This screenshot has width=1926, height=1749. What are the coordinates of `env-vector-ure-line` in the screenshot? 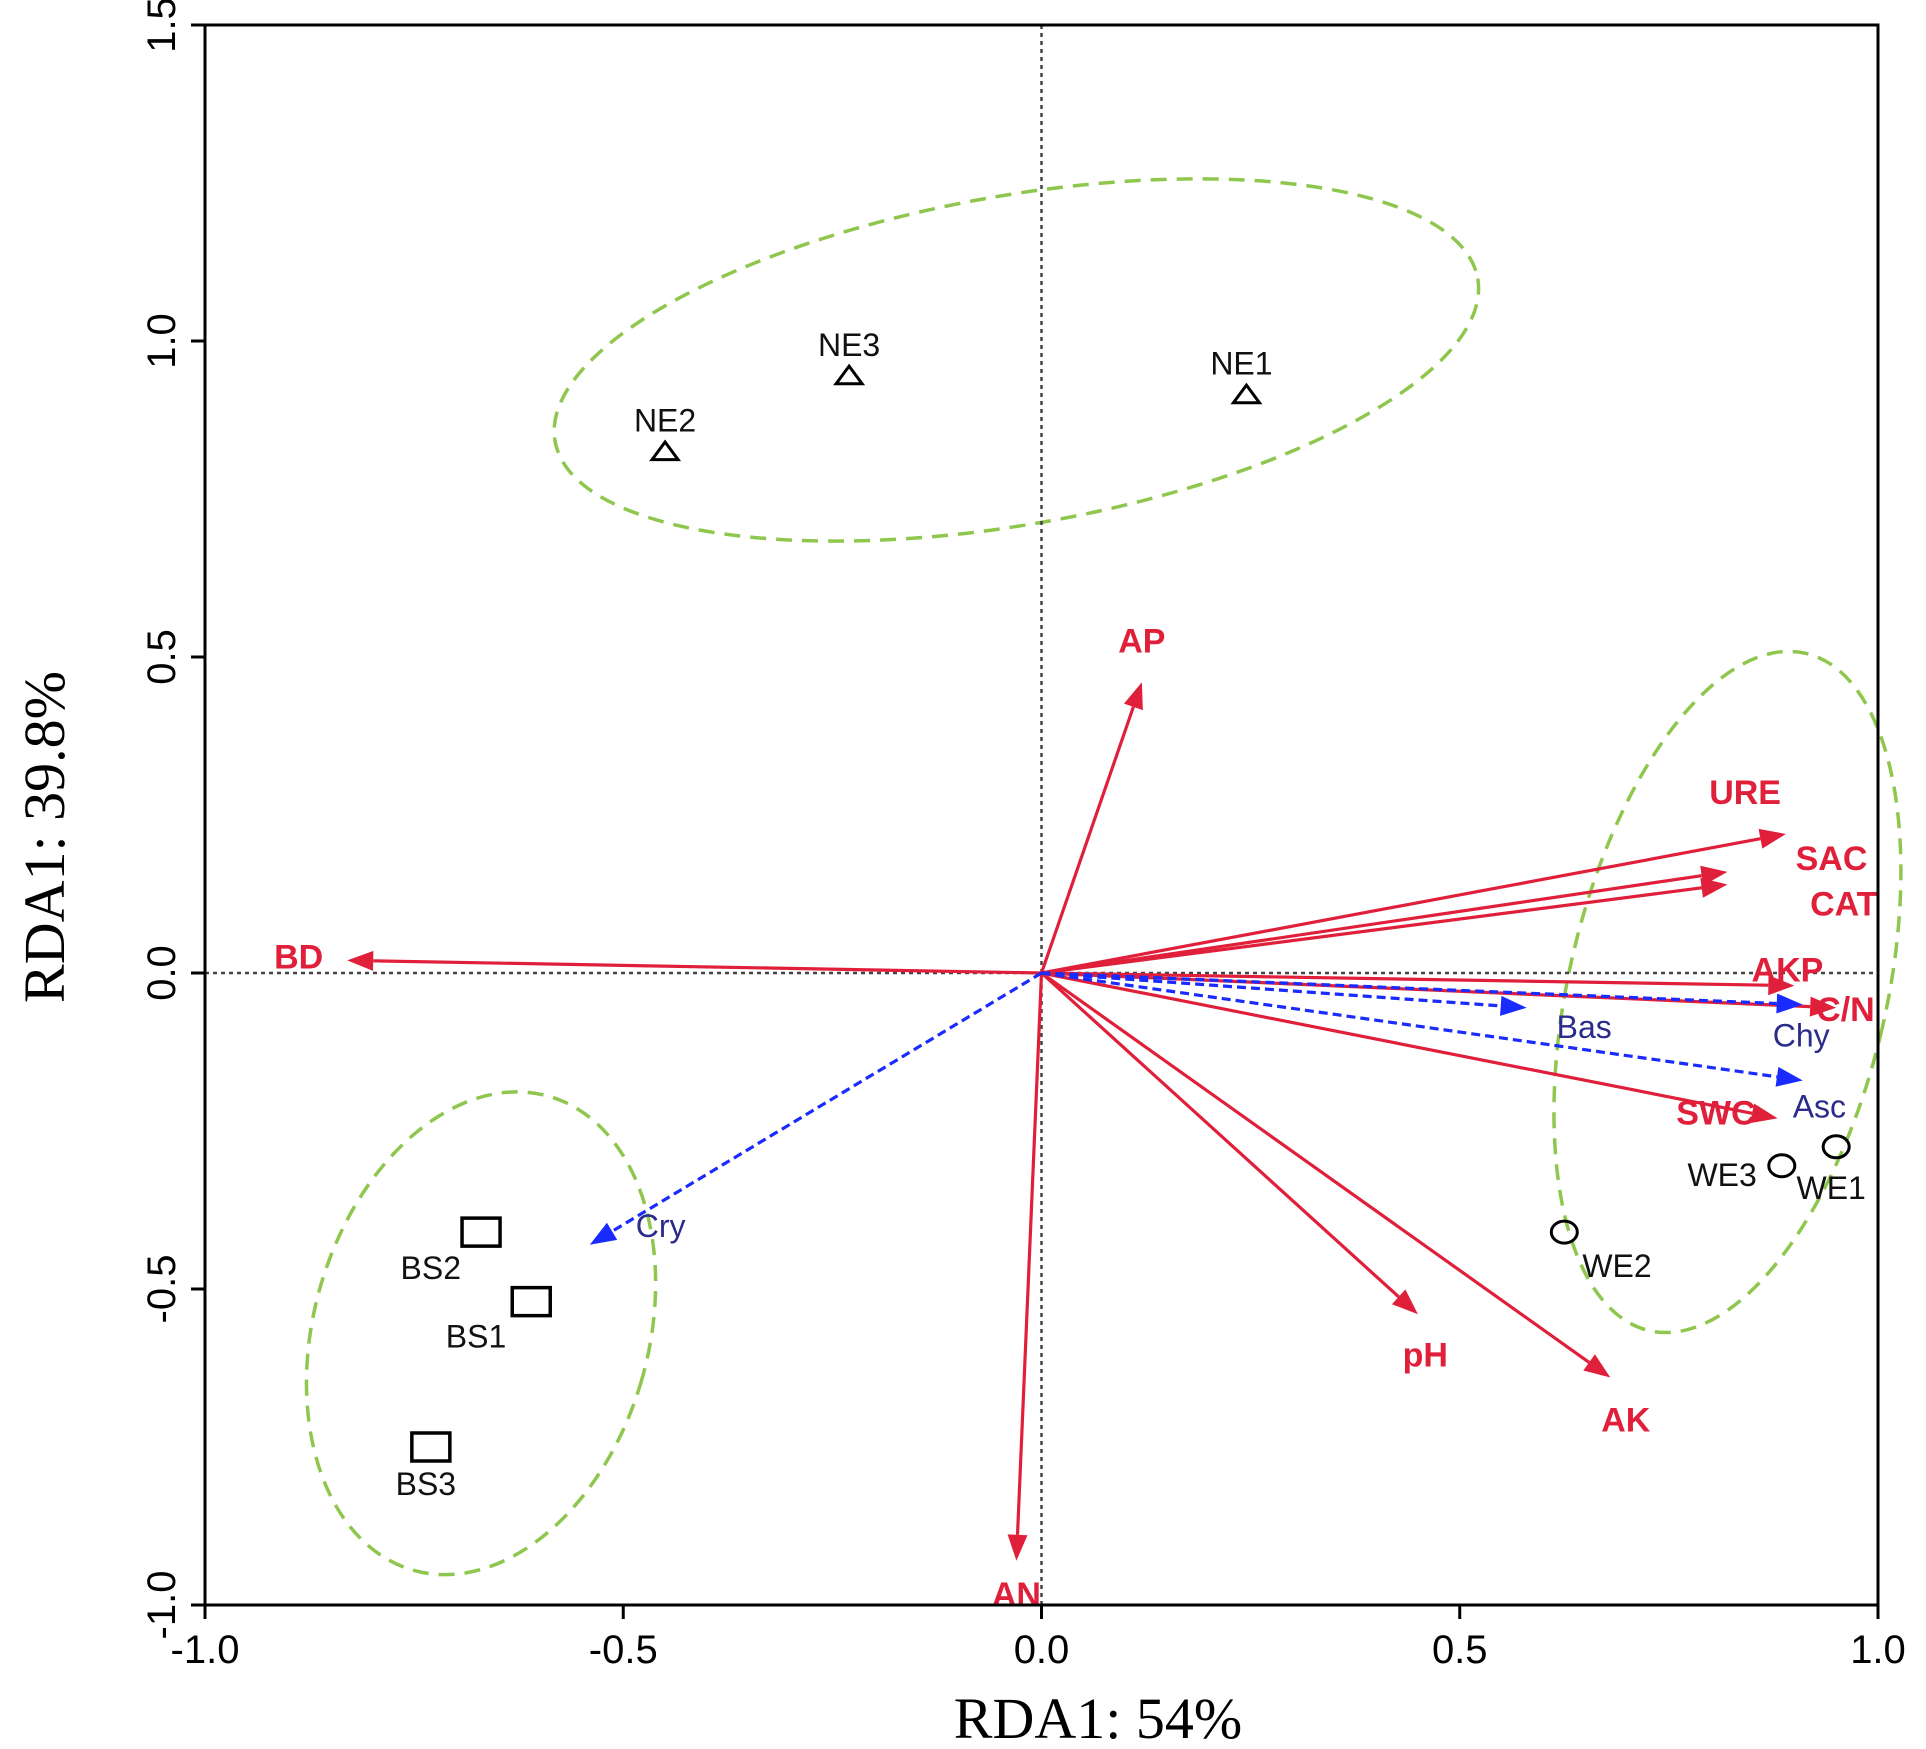 It's located at (1401, 906).